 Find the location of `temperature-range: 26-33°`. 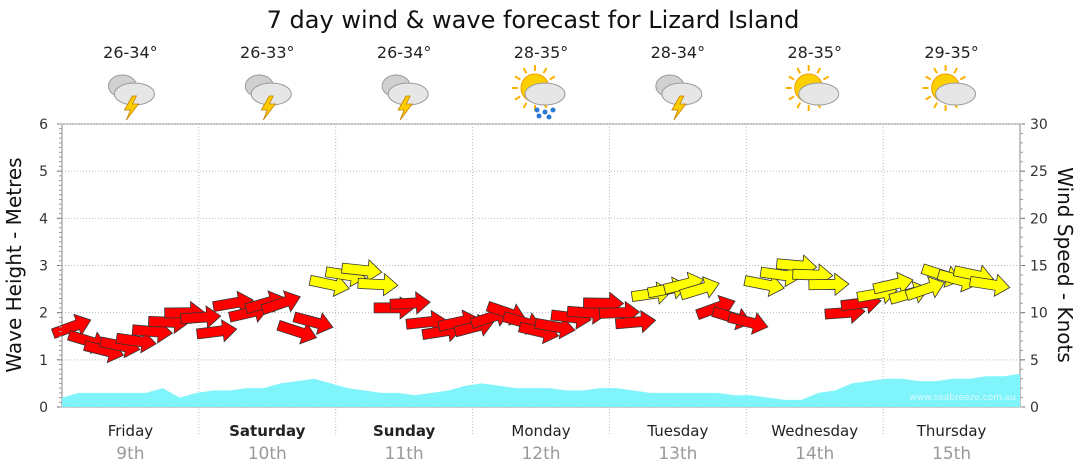

temperature-range: 26-33° is located at coordinates (267, 52).